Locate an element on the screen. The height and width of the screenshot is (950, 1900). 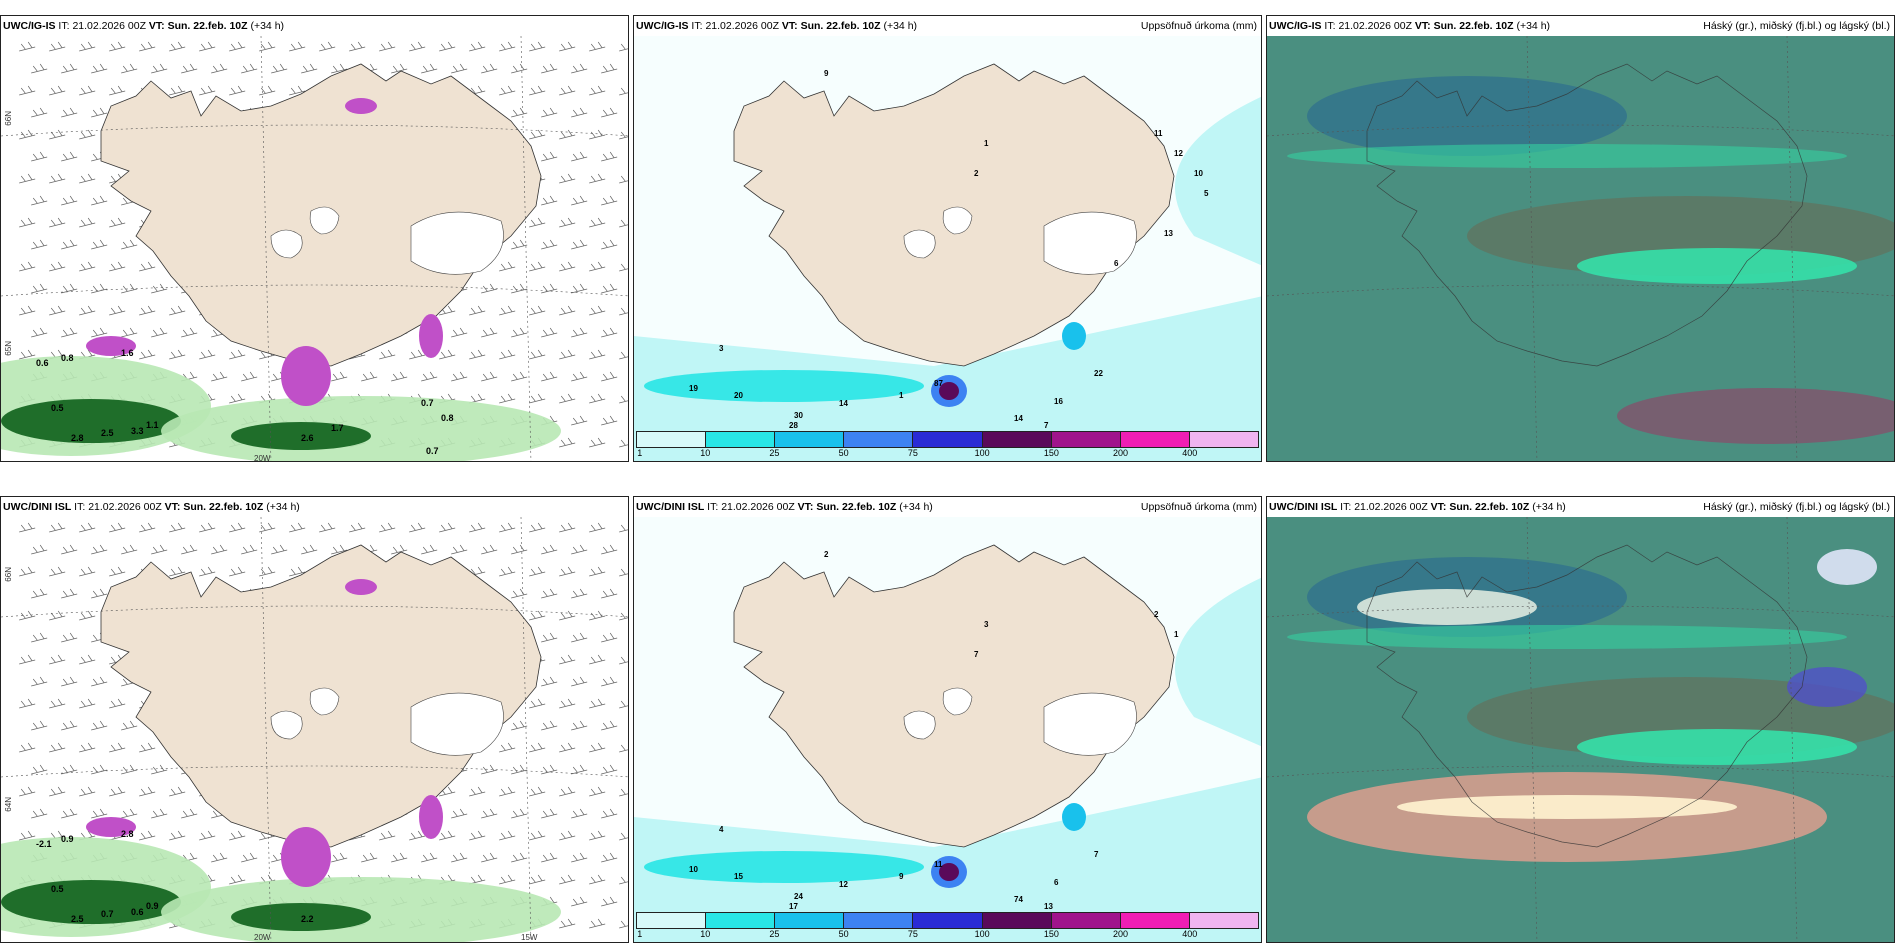
mid-cloud-area is located at coordinates (1847, 567).